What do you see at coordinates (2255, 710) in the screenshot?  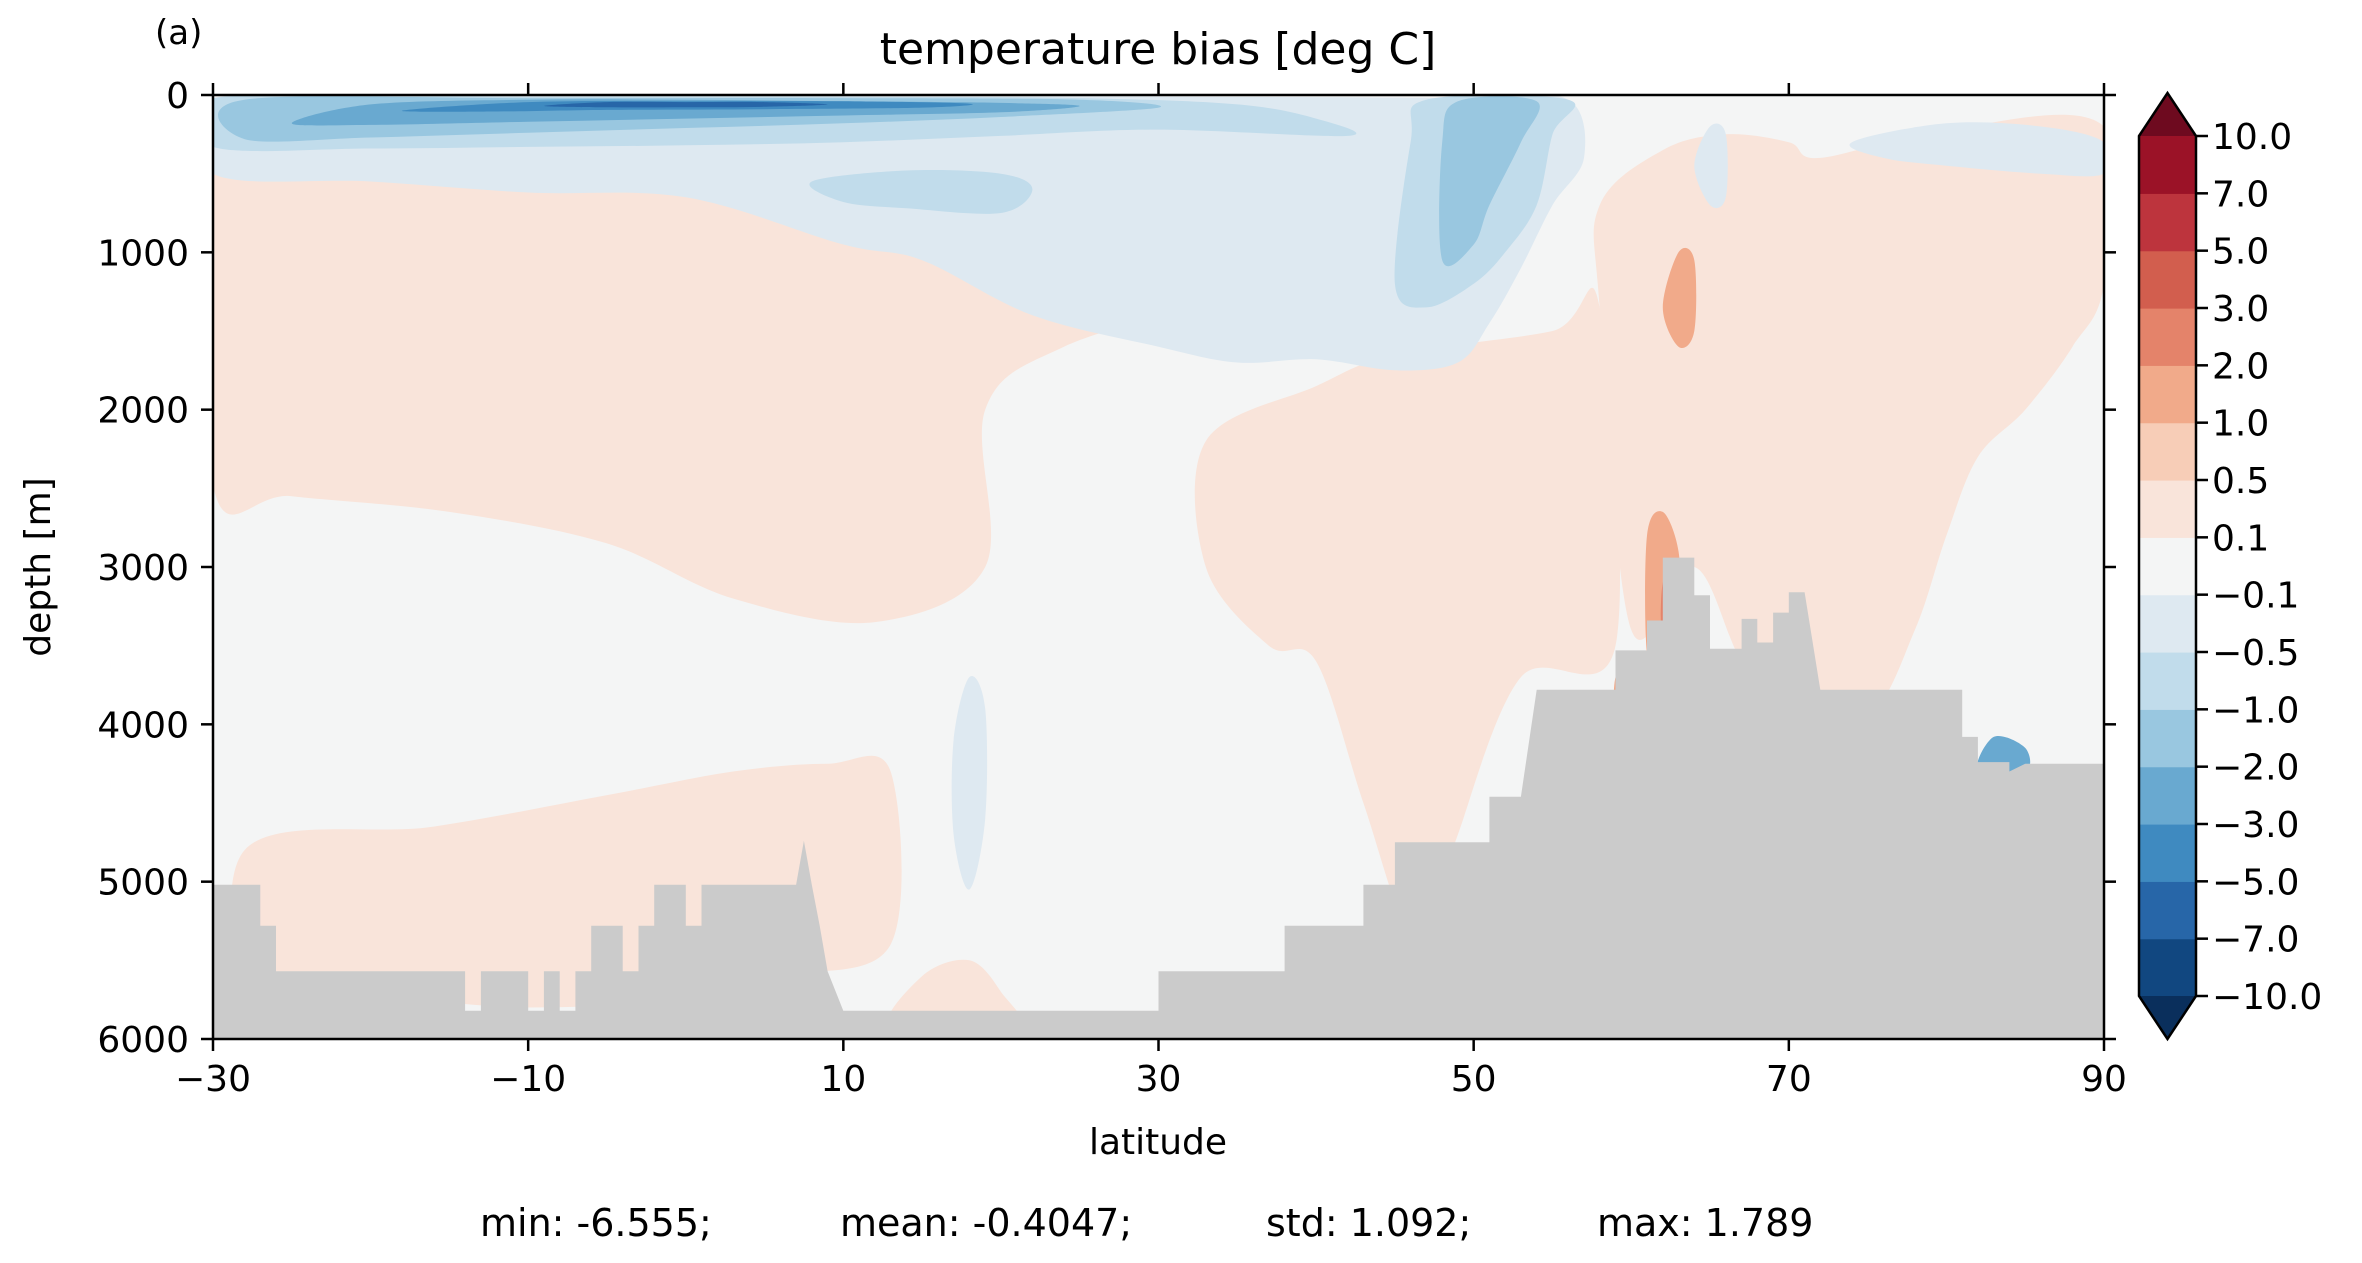 I see `colorbar-tick-label: −1.0` at bounding box center [2255, 710].